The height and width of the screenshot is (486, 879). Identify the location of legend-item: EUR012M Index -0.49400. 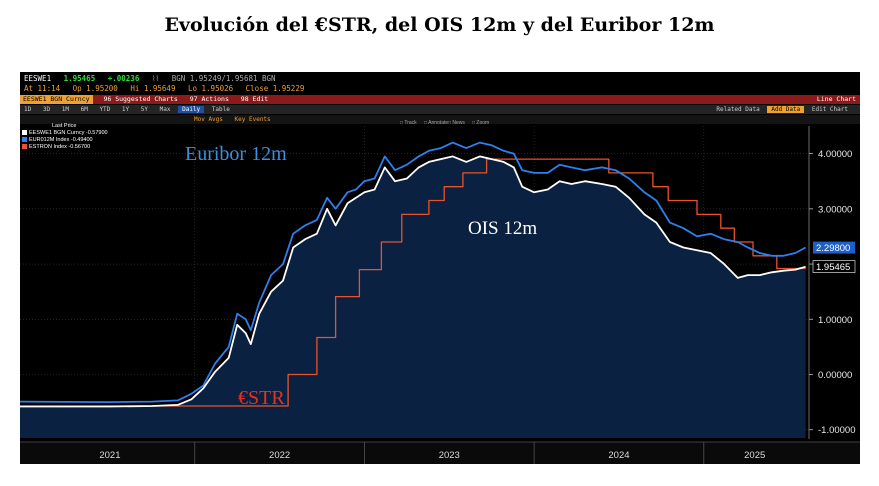
(65, 140).